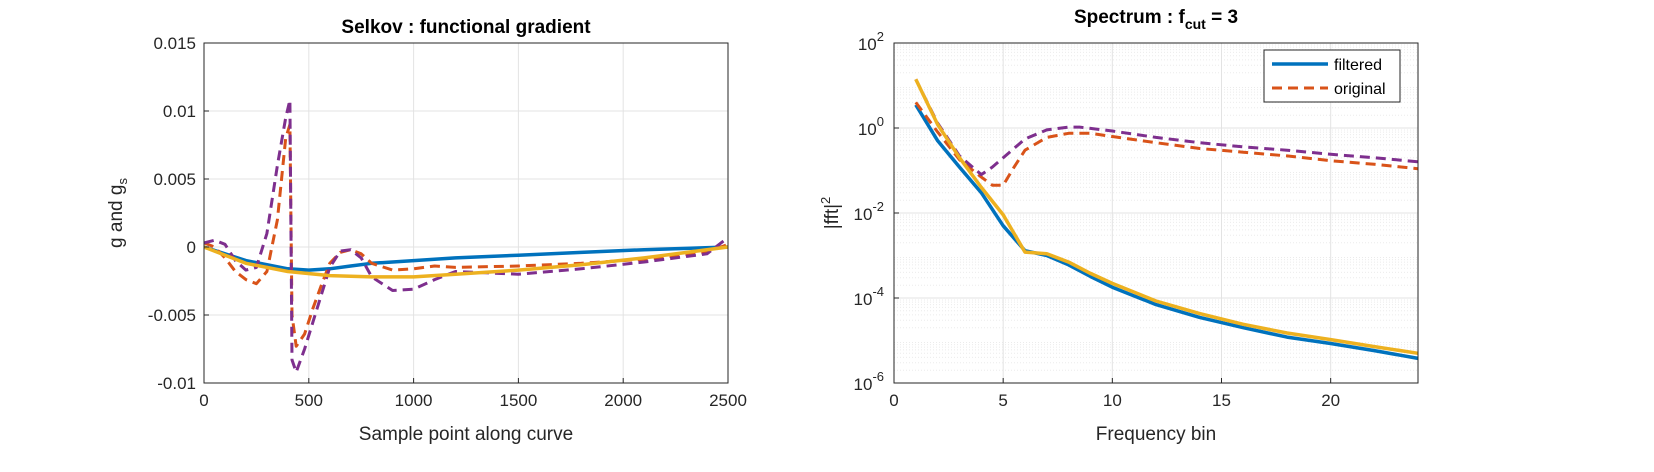 This screenshot has width=1654, height=472. What do you see at coordinates (172, 315) in the screenshot?
I see `chart1-y-tick-label: -0.005` at bounding box center [172, 315].